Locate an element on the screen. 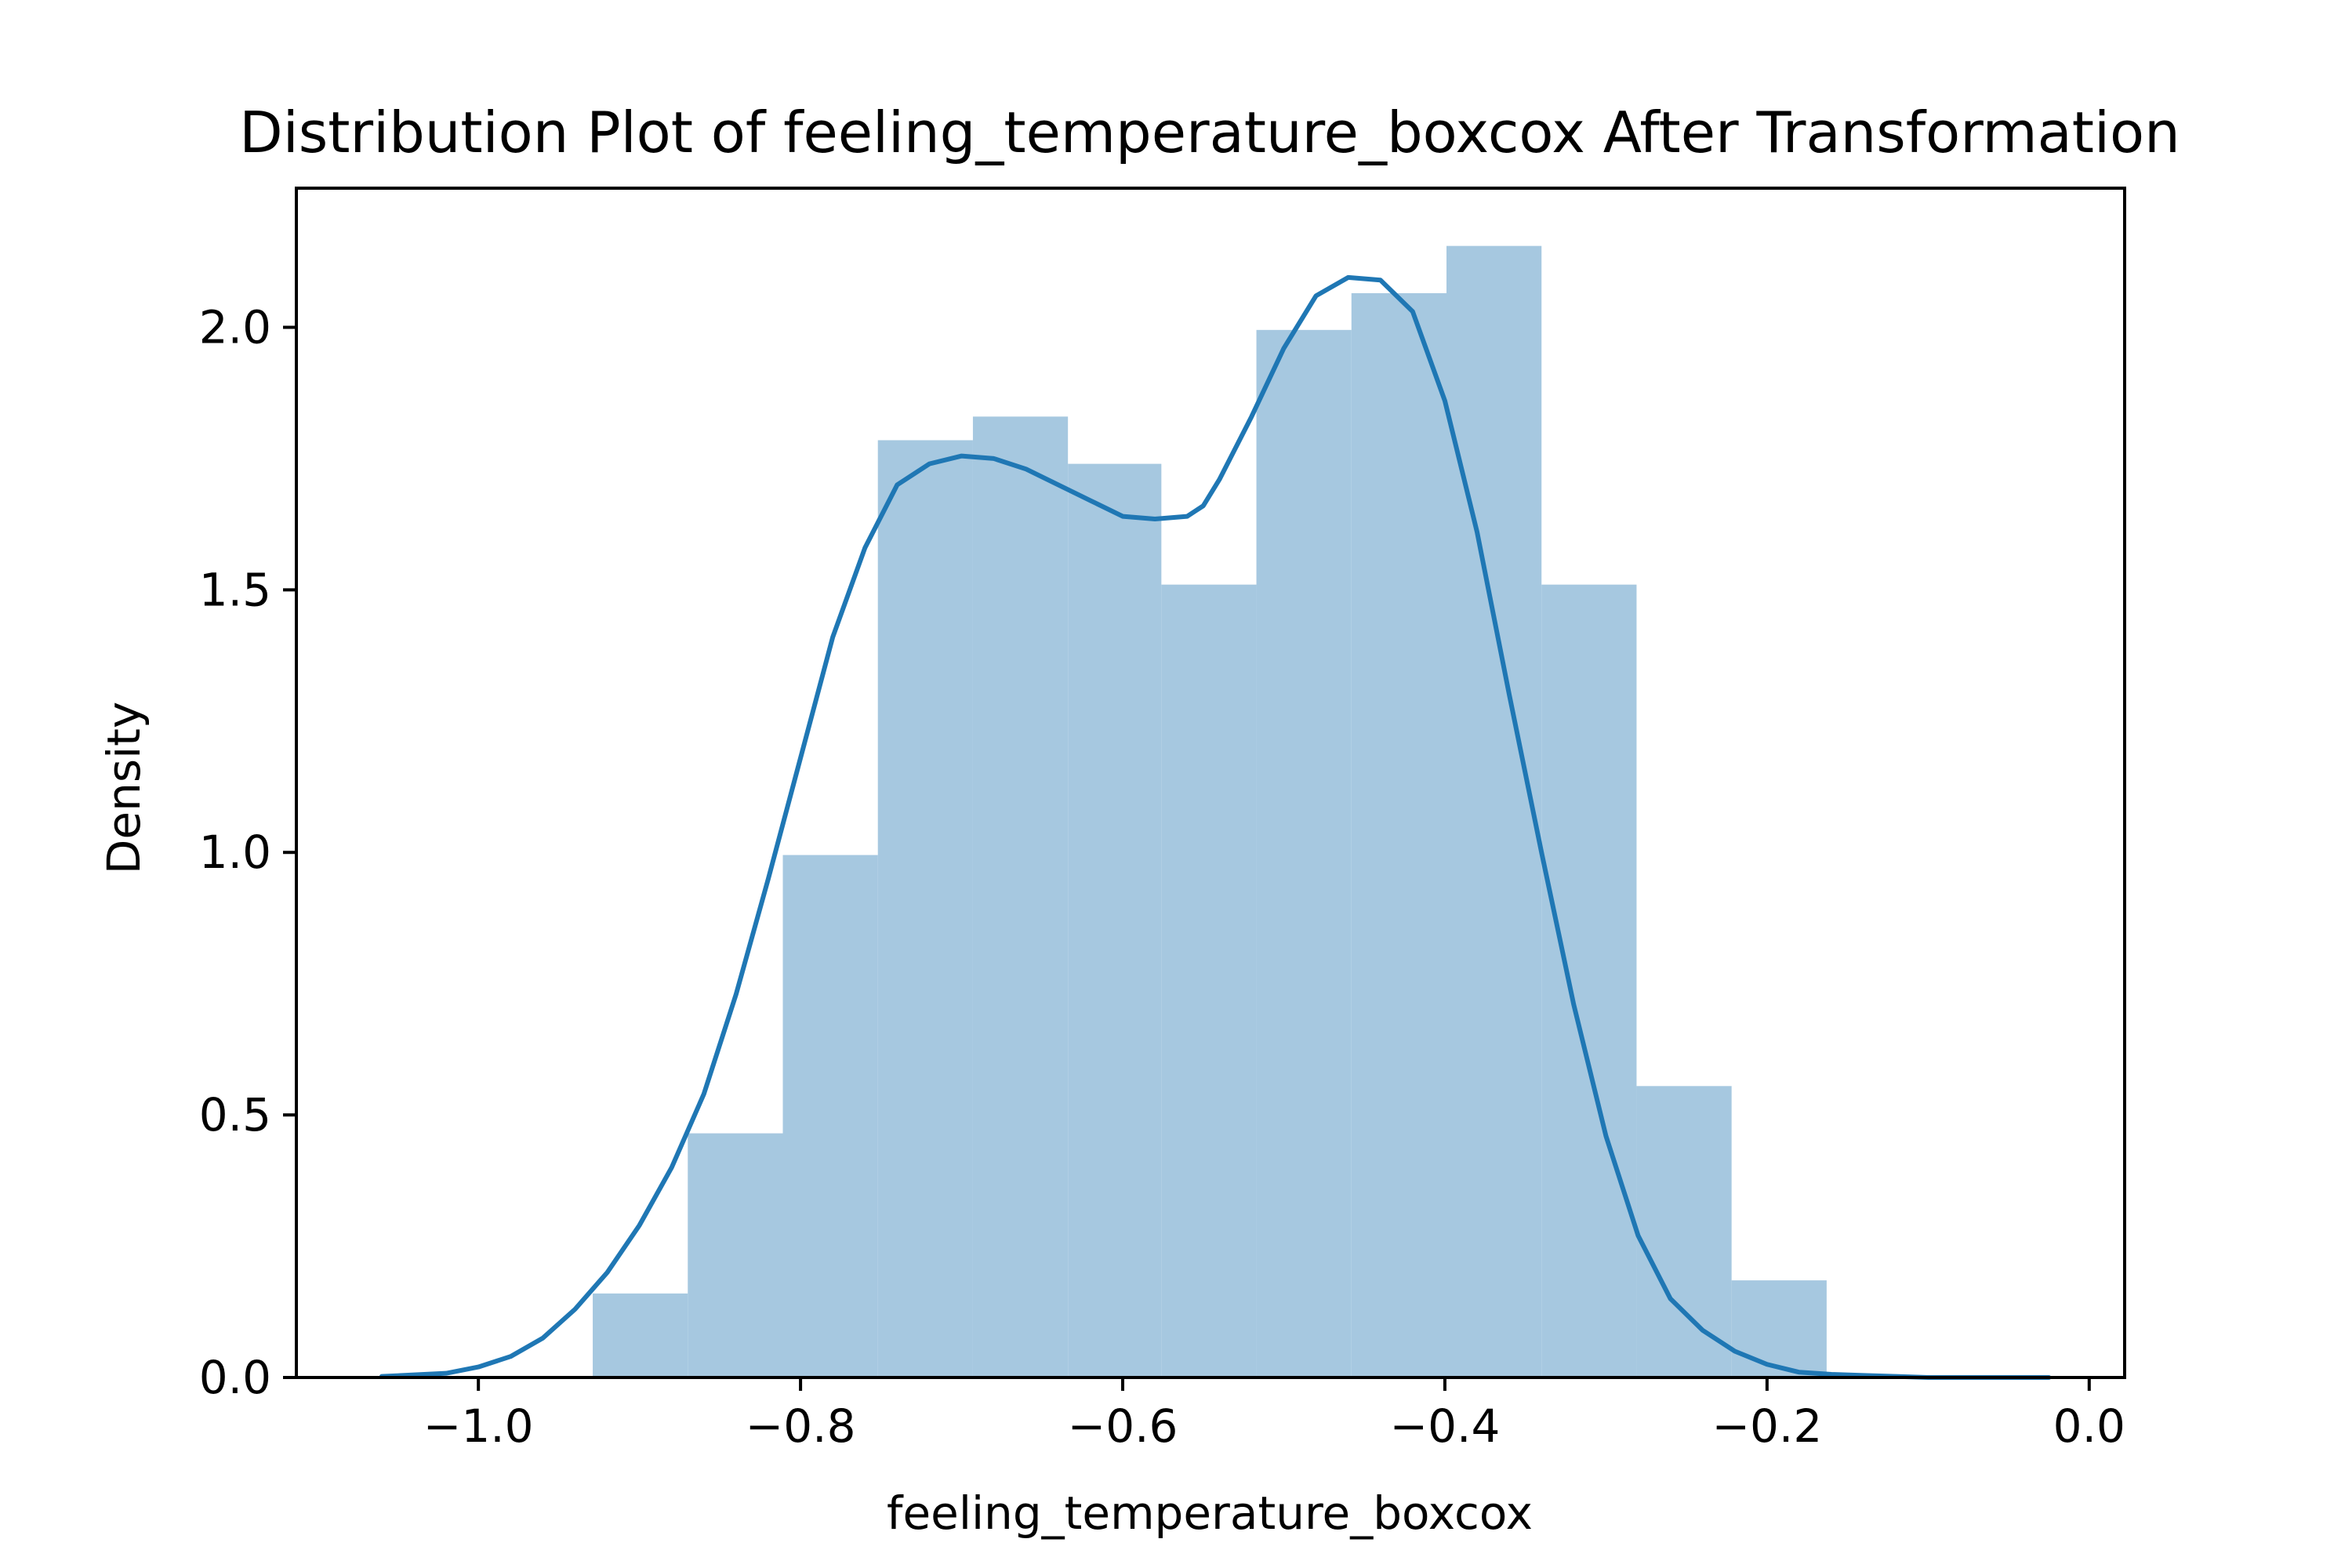 The height and width of the screenshot is (1568, 2352). x-axis-ticks: −1.0 −0.8 −0.6 −0.4 −0.2 0.0 is located at coordinates (1274, 1415).